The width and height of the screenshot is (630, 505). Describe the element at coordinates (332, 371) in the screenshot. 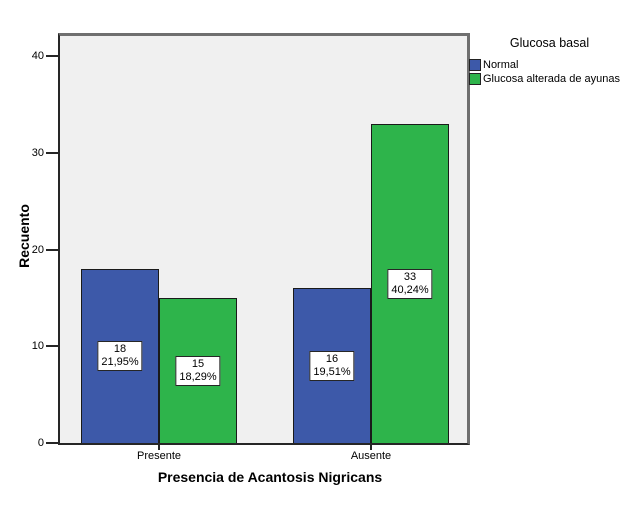

I see `bar-percent-value: 19,51%` at that location.